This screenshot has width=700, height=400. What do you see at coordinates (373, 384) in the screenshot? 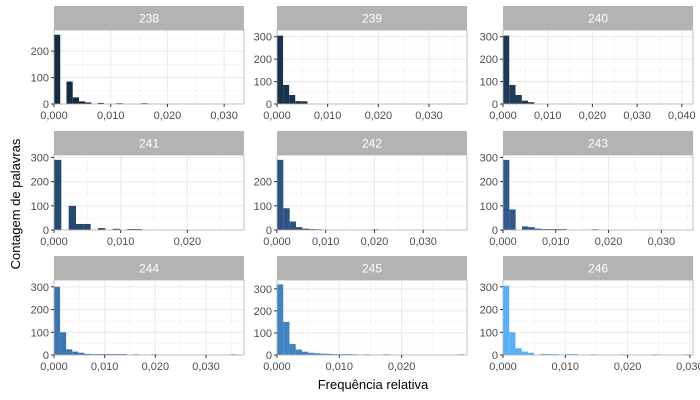
I see `x-axis-title: Frequência relativa` at bounding box center [373, 384].